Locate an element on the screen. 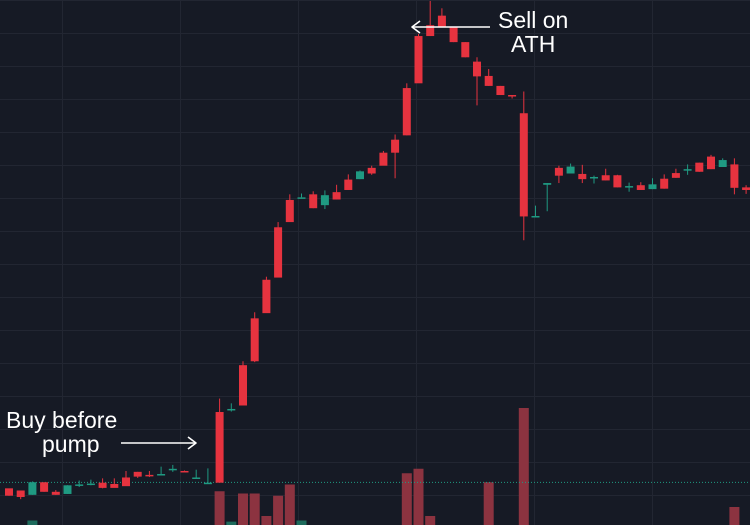  arrow-to-ath-candle is located at coordinates (450, 27).